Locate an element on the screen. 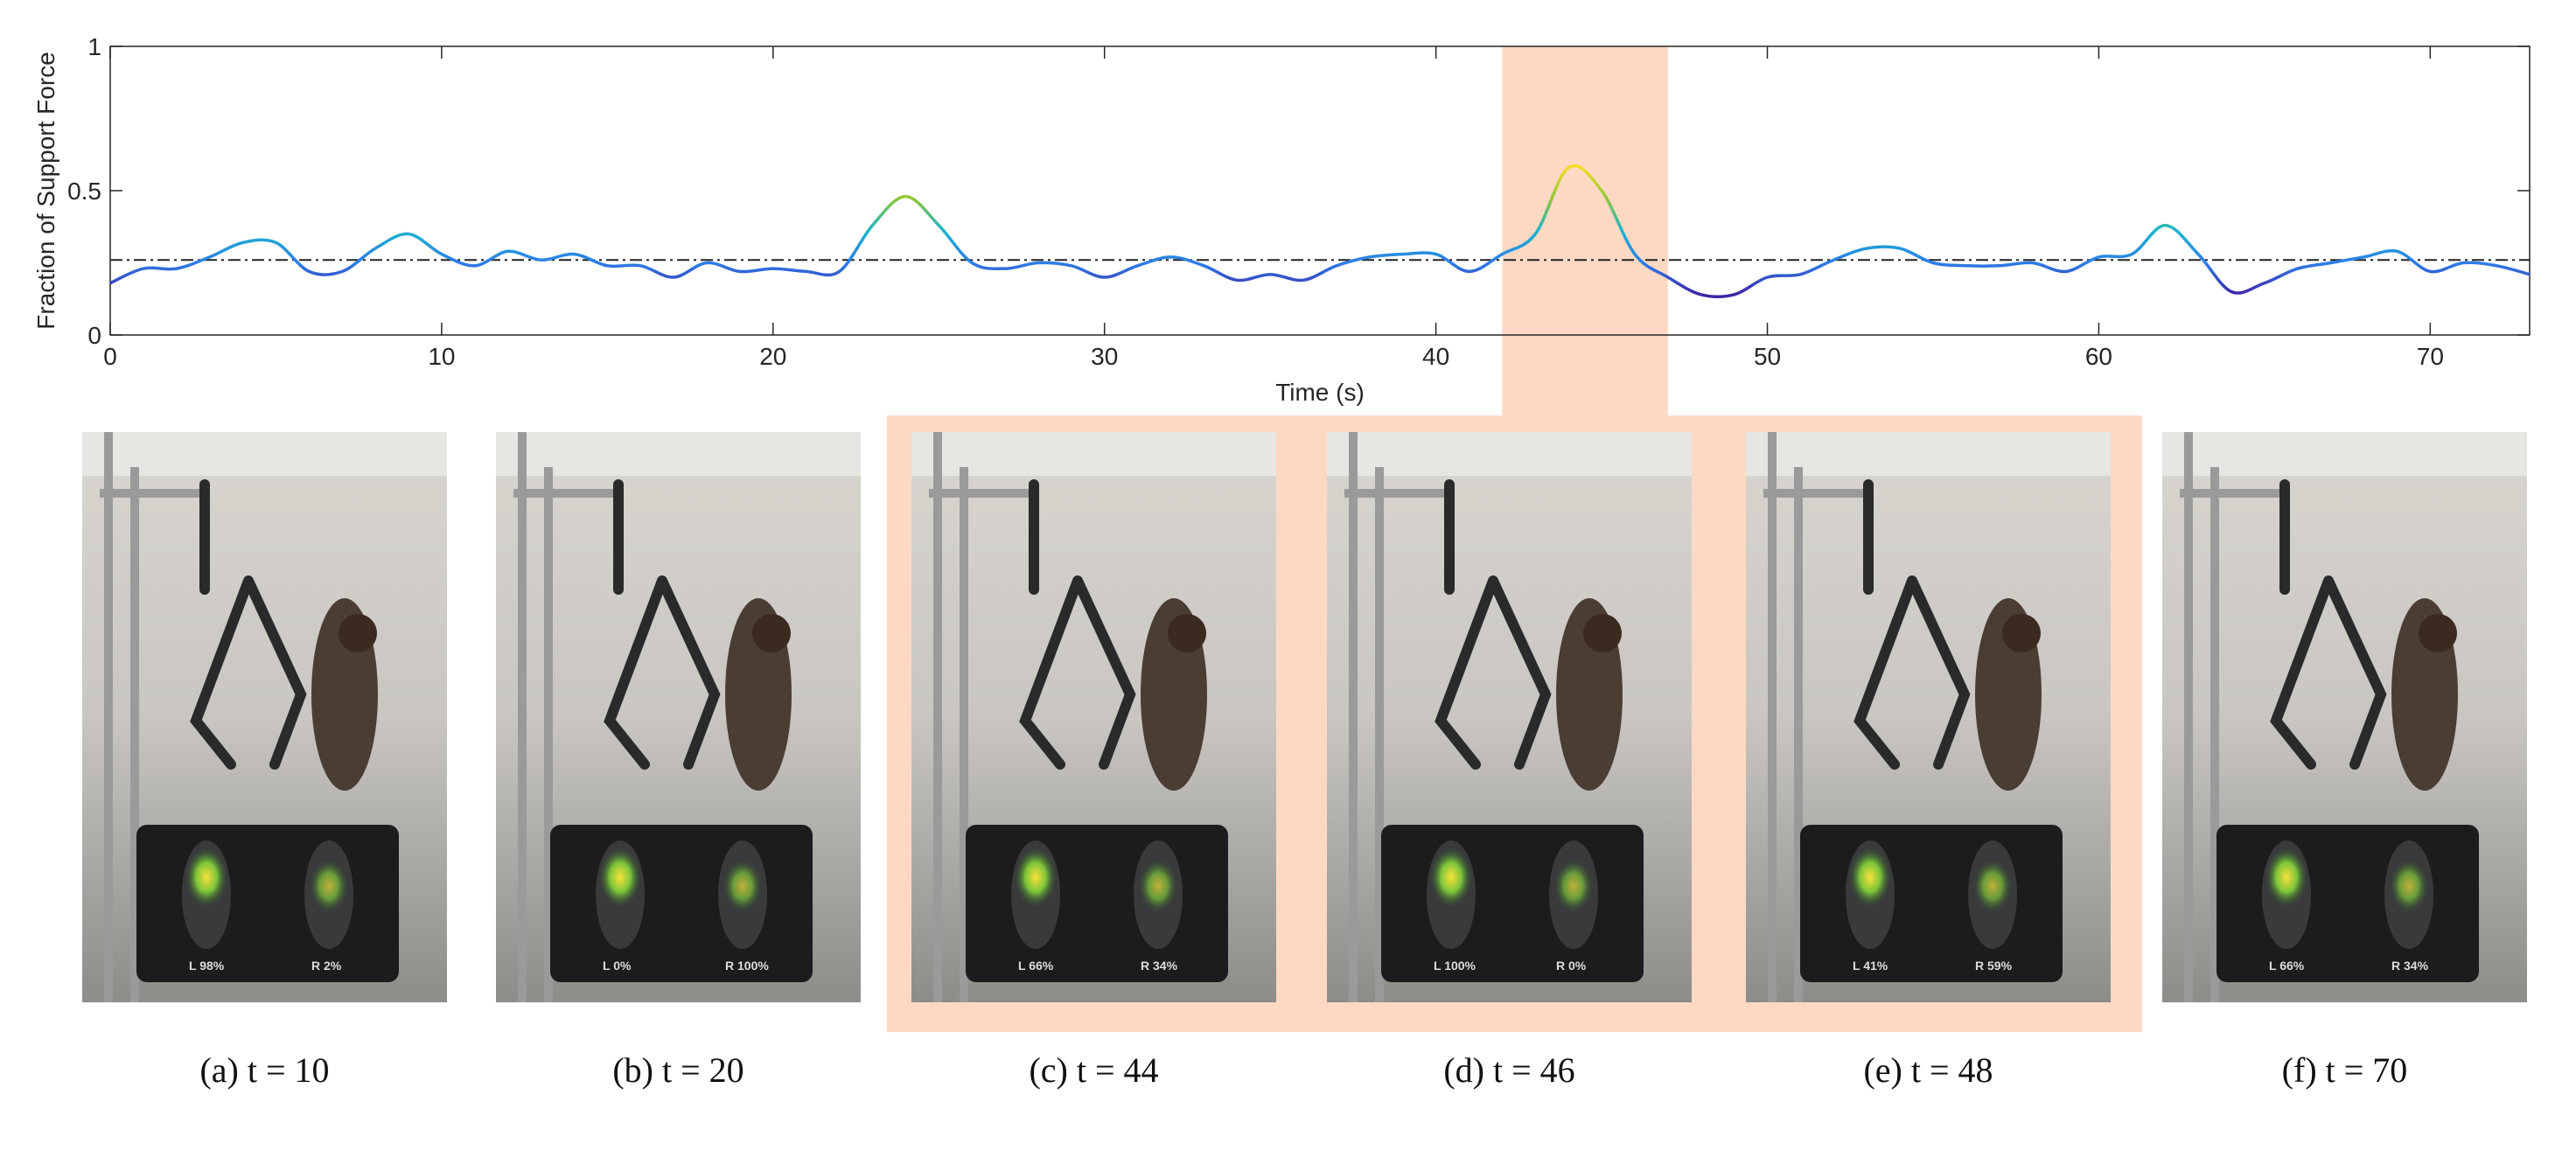 This screenshot has width=2576, height=1151. x-tick-label: 60 is located at coordinates (2098, 356).